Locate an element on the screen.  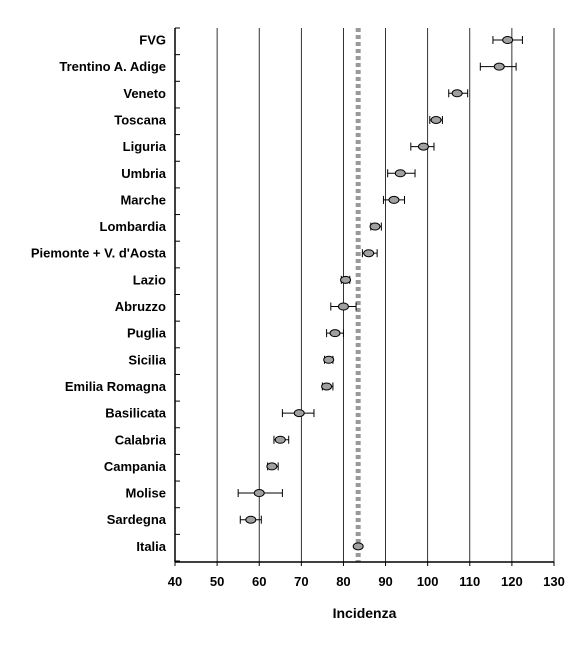
category-label: Piemonte + V. d'Aosta is located at coordinates (99, 253).